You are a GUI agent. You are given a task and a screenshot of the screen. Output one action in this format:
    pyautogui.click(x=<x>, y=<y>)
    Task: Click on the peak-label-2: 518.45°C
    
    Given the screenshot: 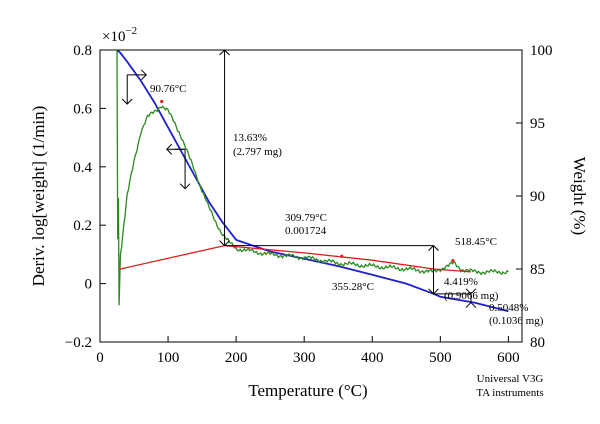 What is the action you would take?
    pyautogui.click(x=476, y=242)
    